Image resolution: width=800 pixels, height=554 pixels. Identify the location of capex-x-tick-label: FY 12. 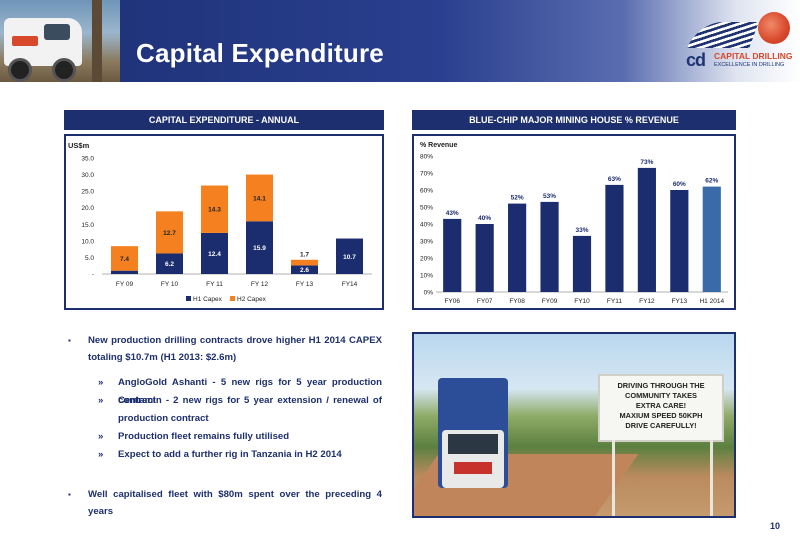
(260, 284).